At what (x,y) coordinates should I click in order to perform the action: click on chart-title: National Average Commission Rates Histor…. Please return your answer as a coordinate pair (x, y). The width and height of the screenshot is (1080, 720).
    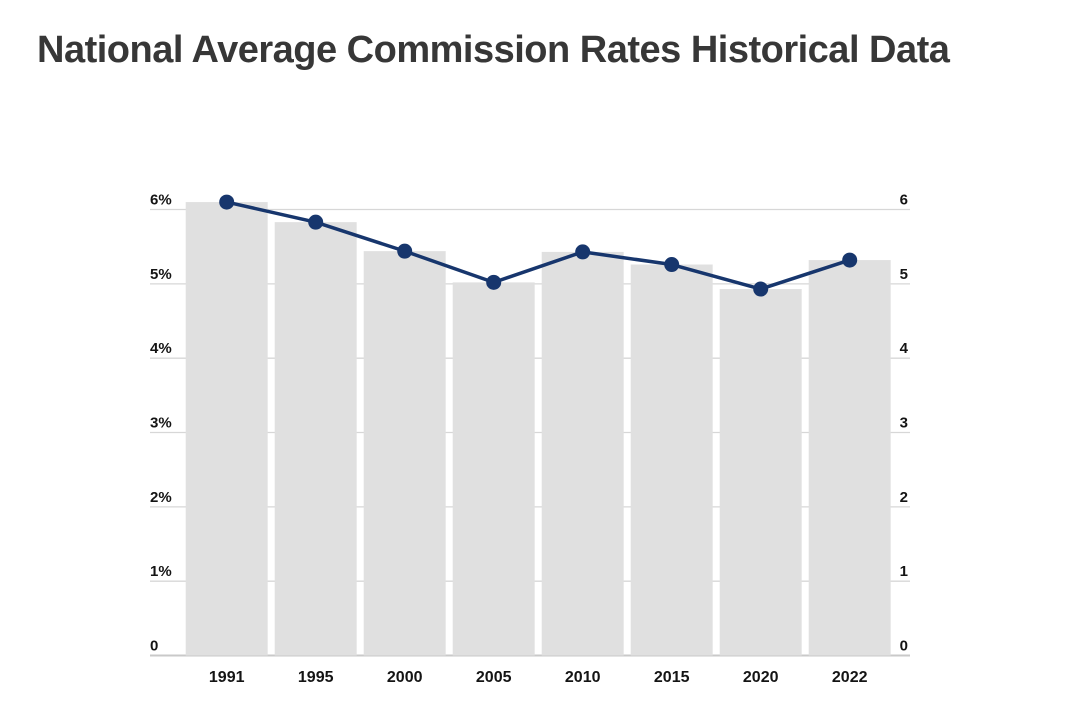
    Looking at the image, I should click on (493, 50).